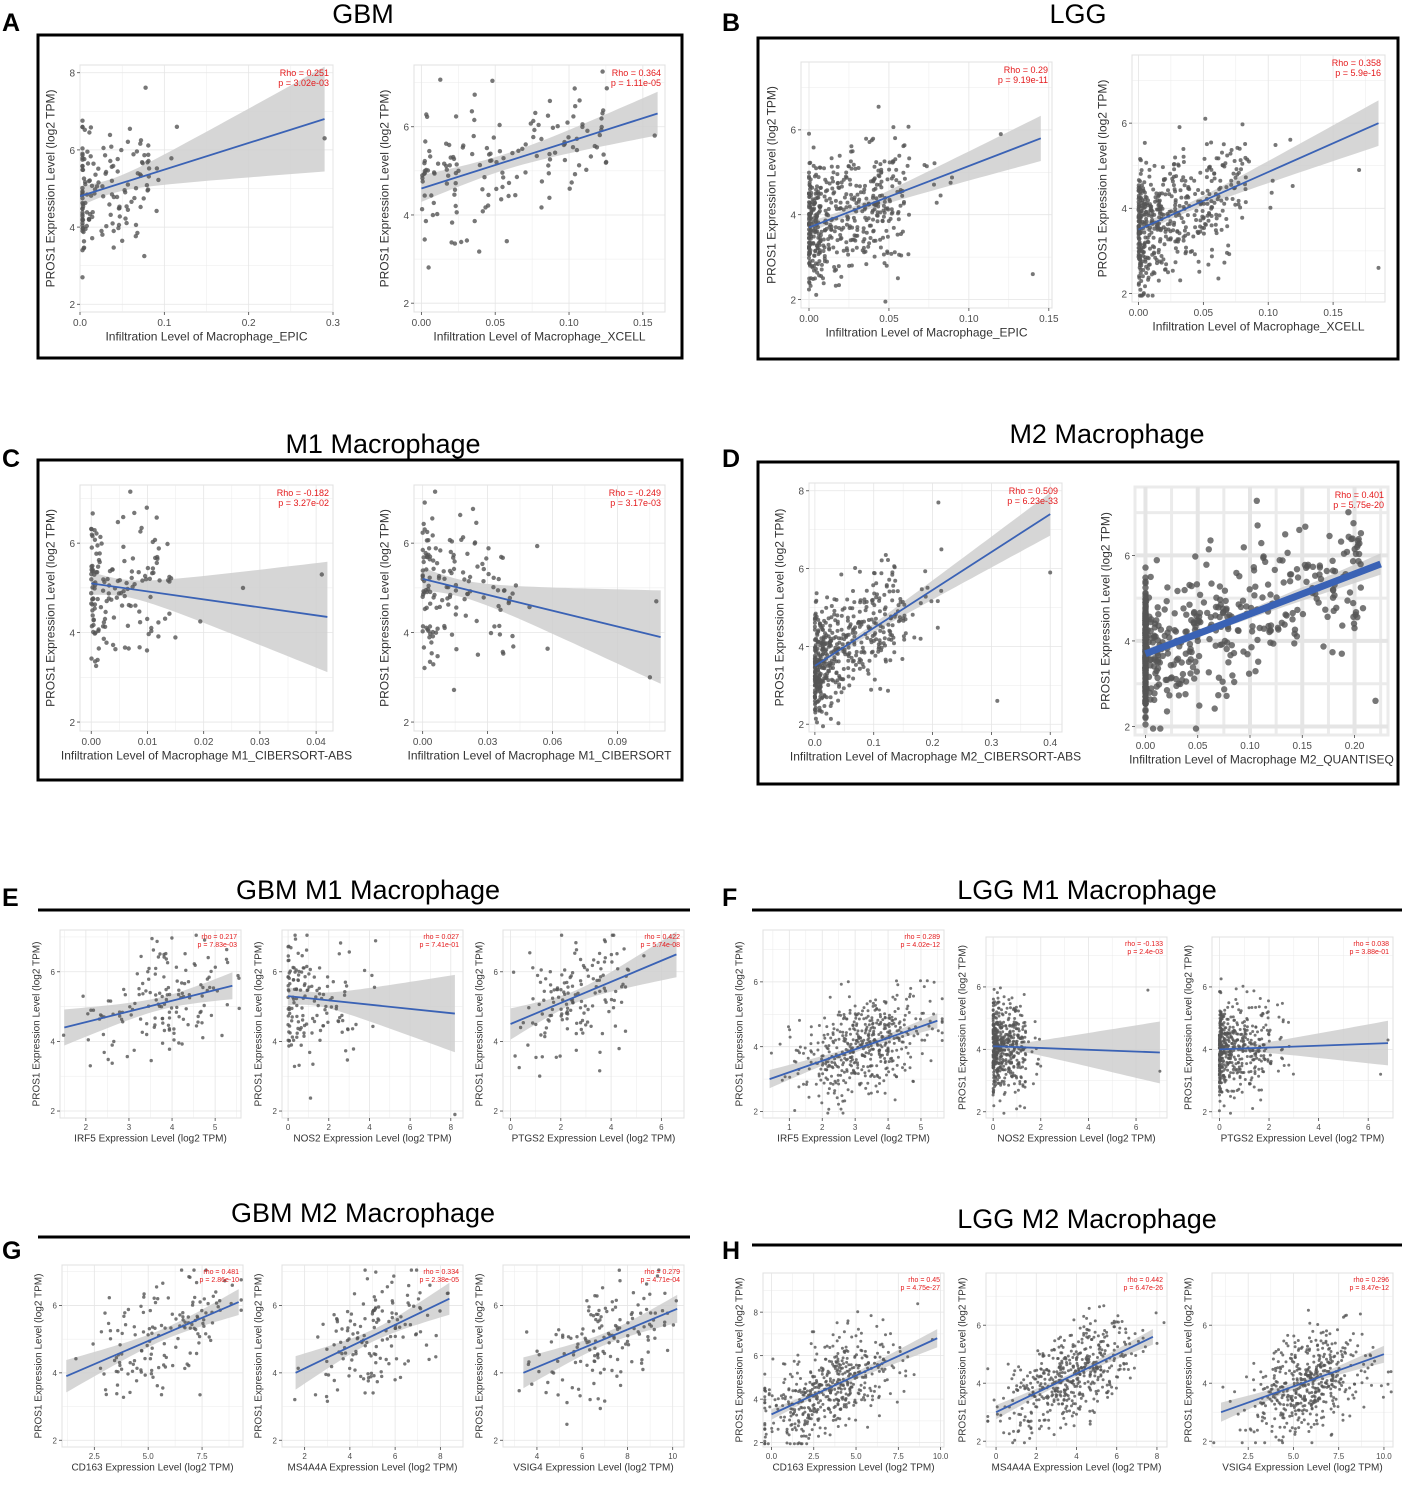  I want to click on regression-line, so click(539, 151).